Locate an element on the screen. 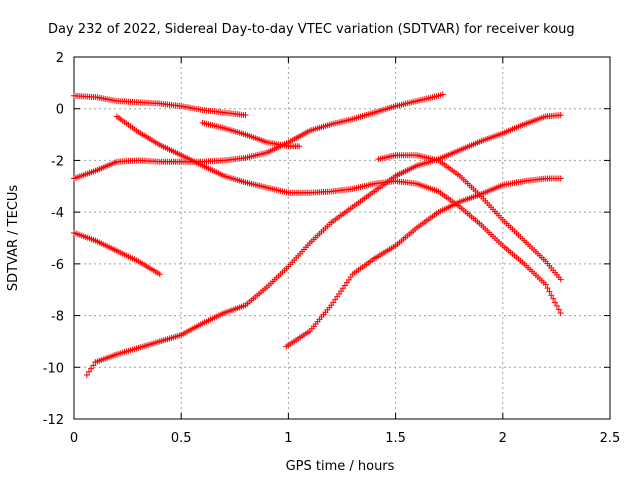 The width and height of the screenshot is (640, 480). x-tick-label: 0 is located at coordinates (74, 438).